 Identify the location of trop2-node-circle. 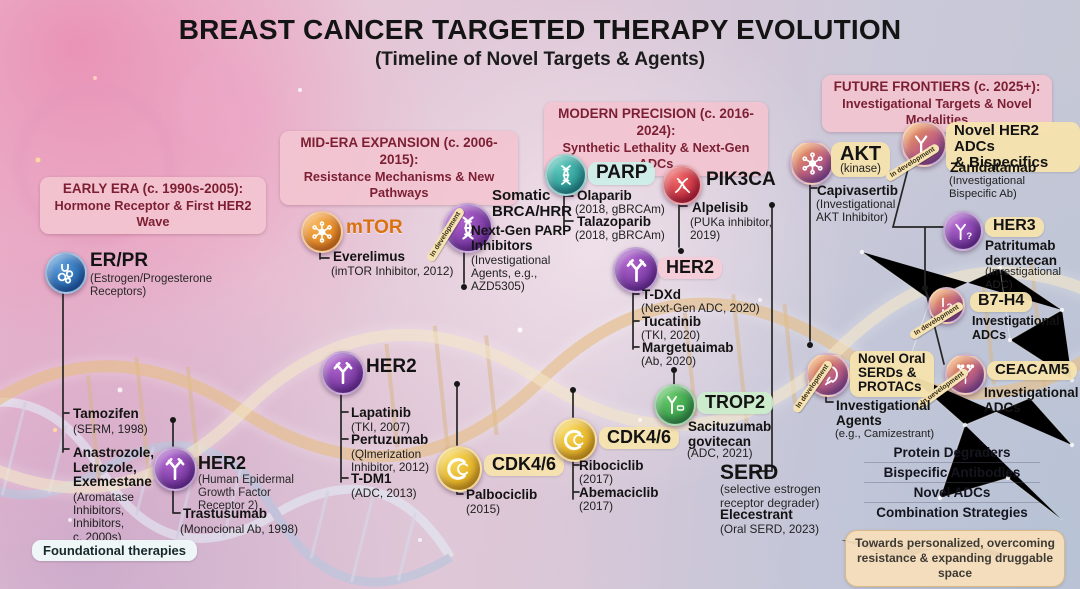
(675, 405).